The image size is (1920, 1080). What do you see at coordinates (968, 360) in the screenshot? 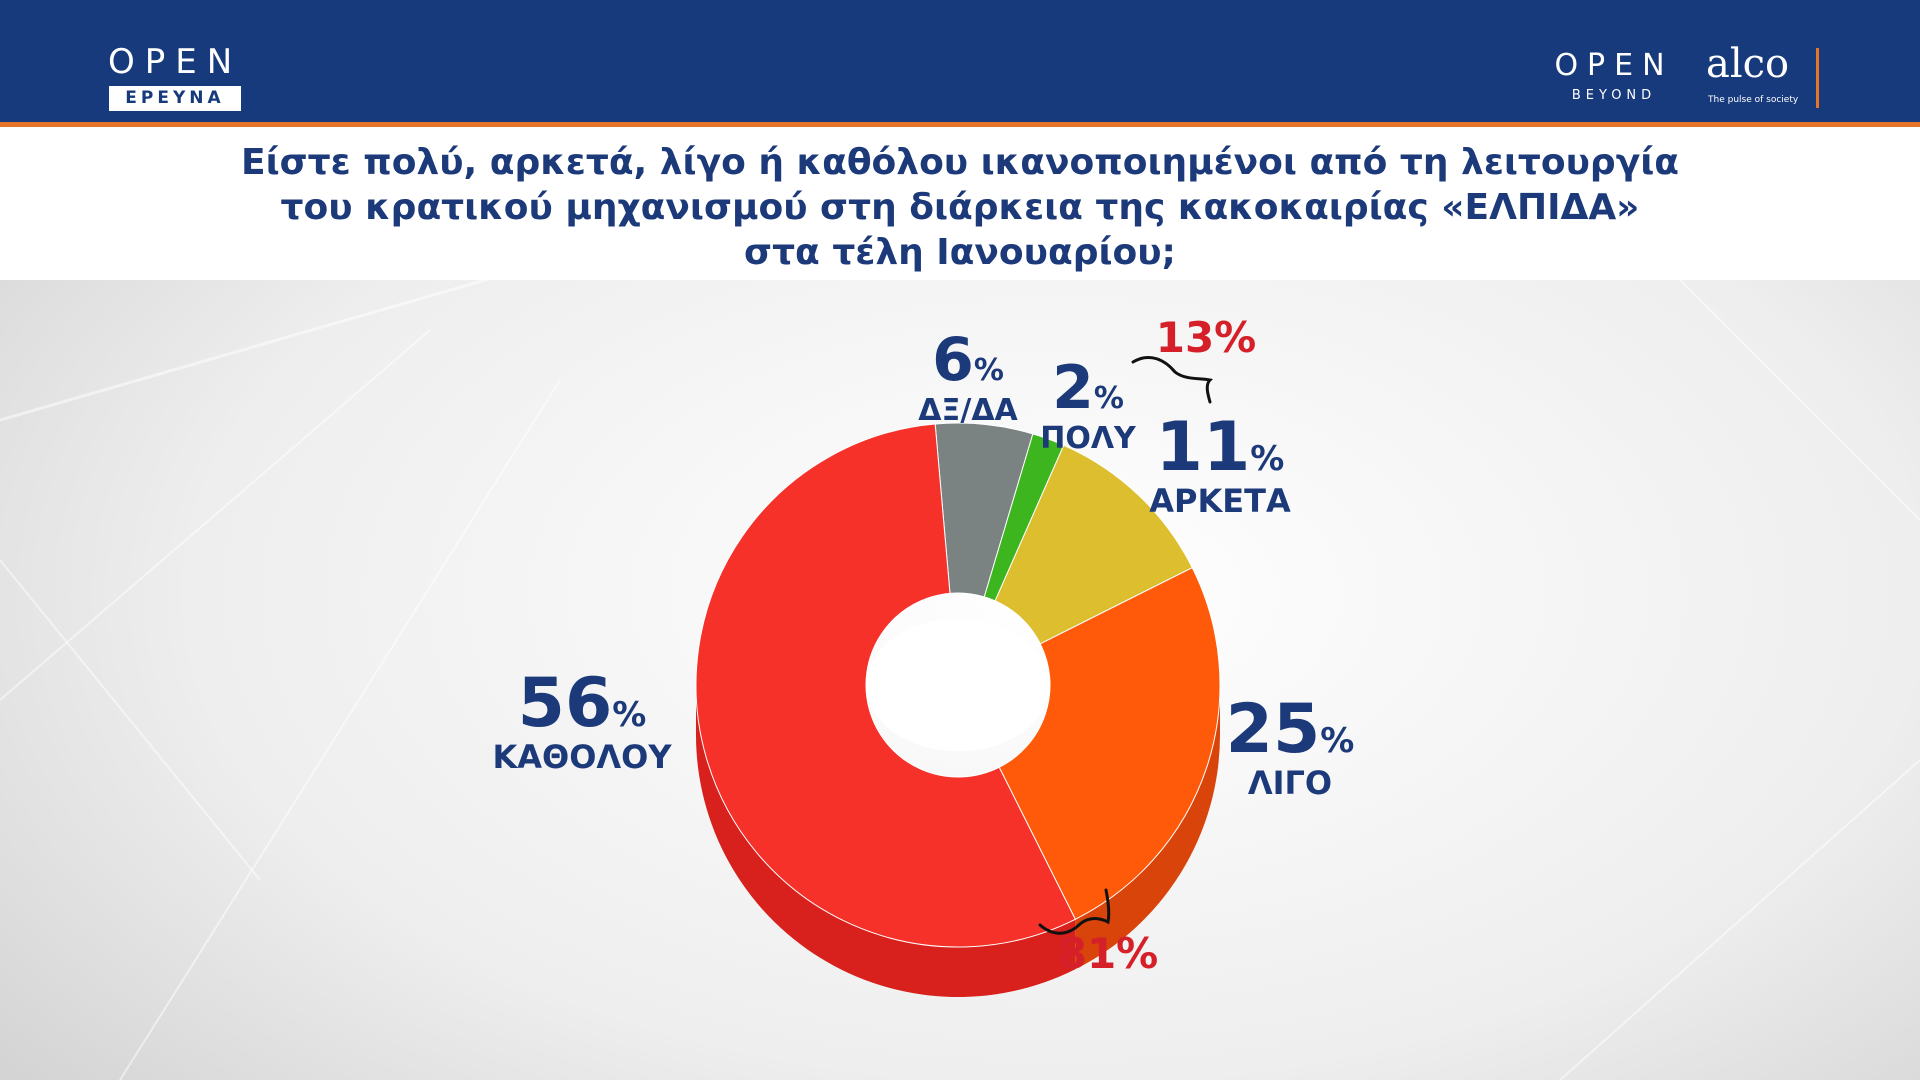
I see `value-label-ΔΞ/ΔΑ: 6%` at bounding box center [968, 360].